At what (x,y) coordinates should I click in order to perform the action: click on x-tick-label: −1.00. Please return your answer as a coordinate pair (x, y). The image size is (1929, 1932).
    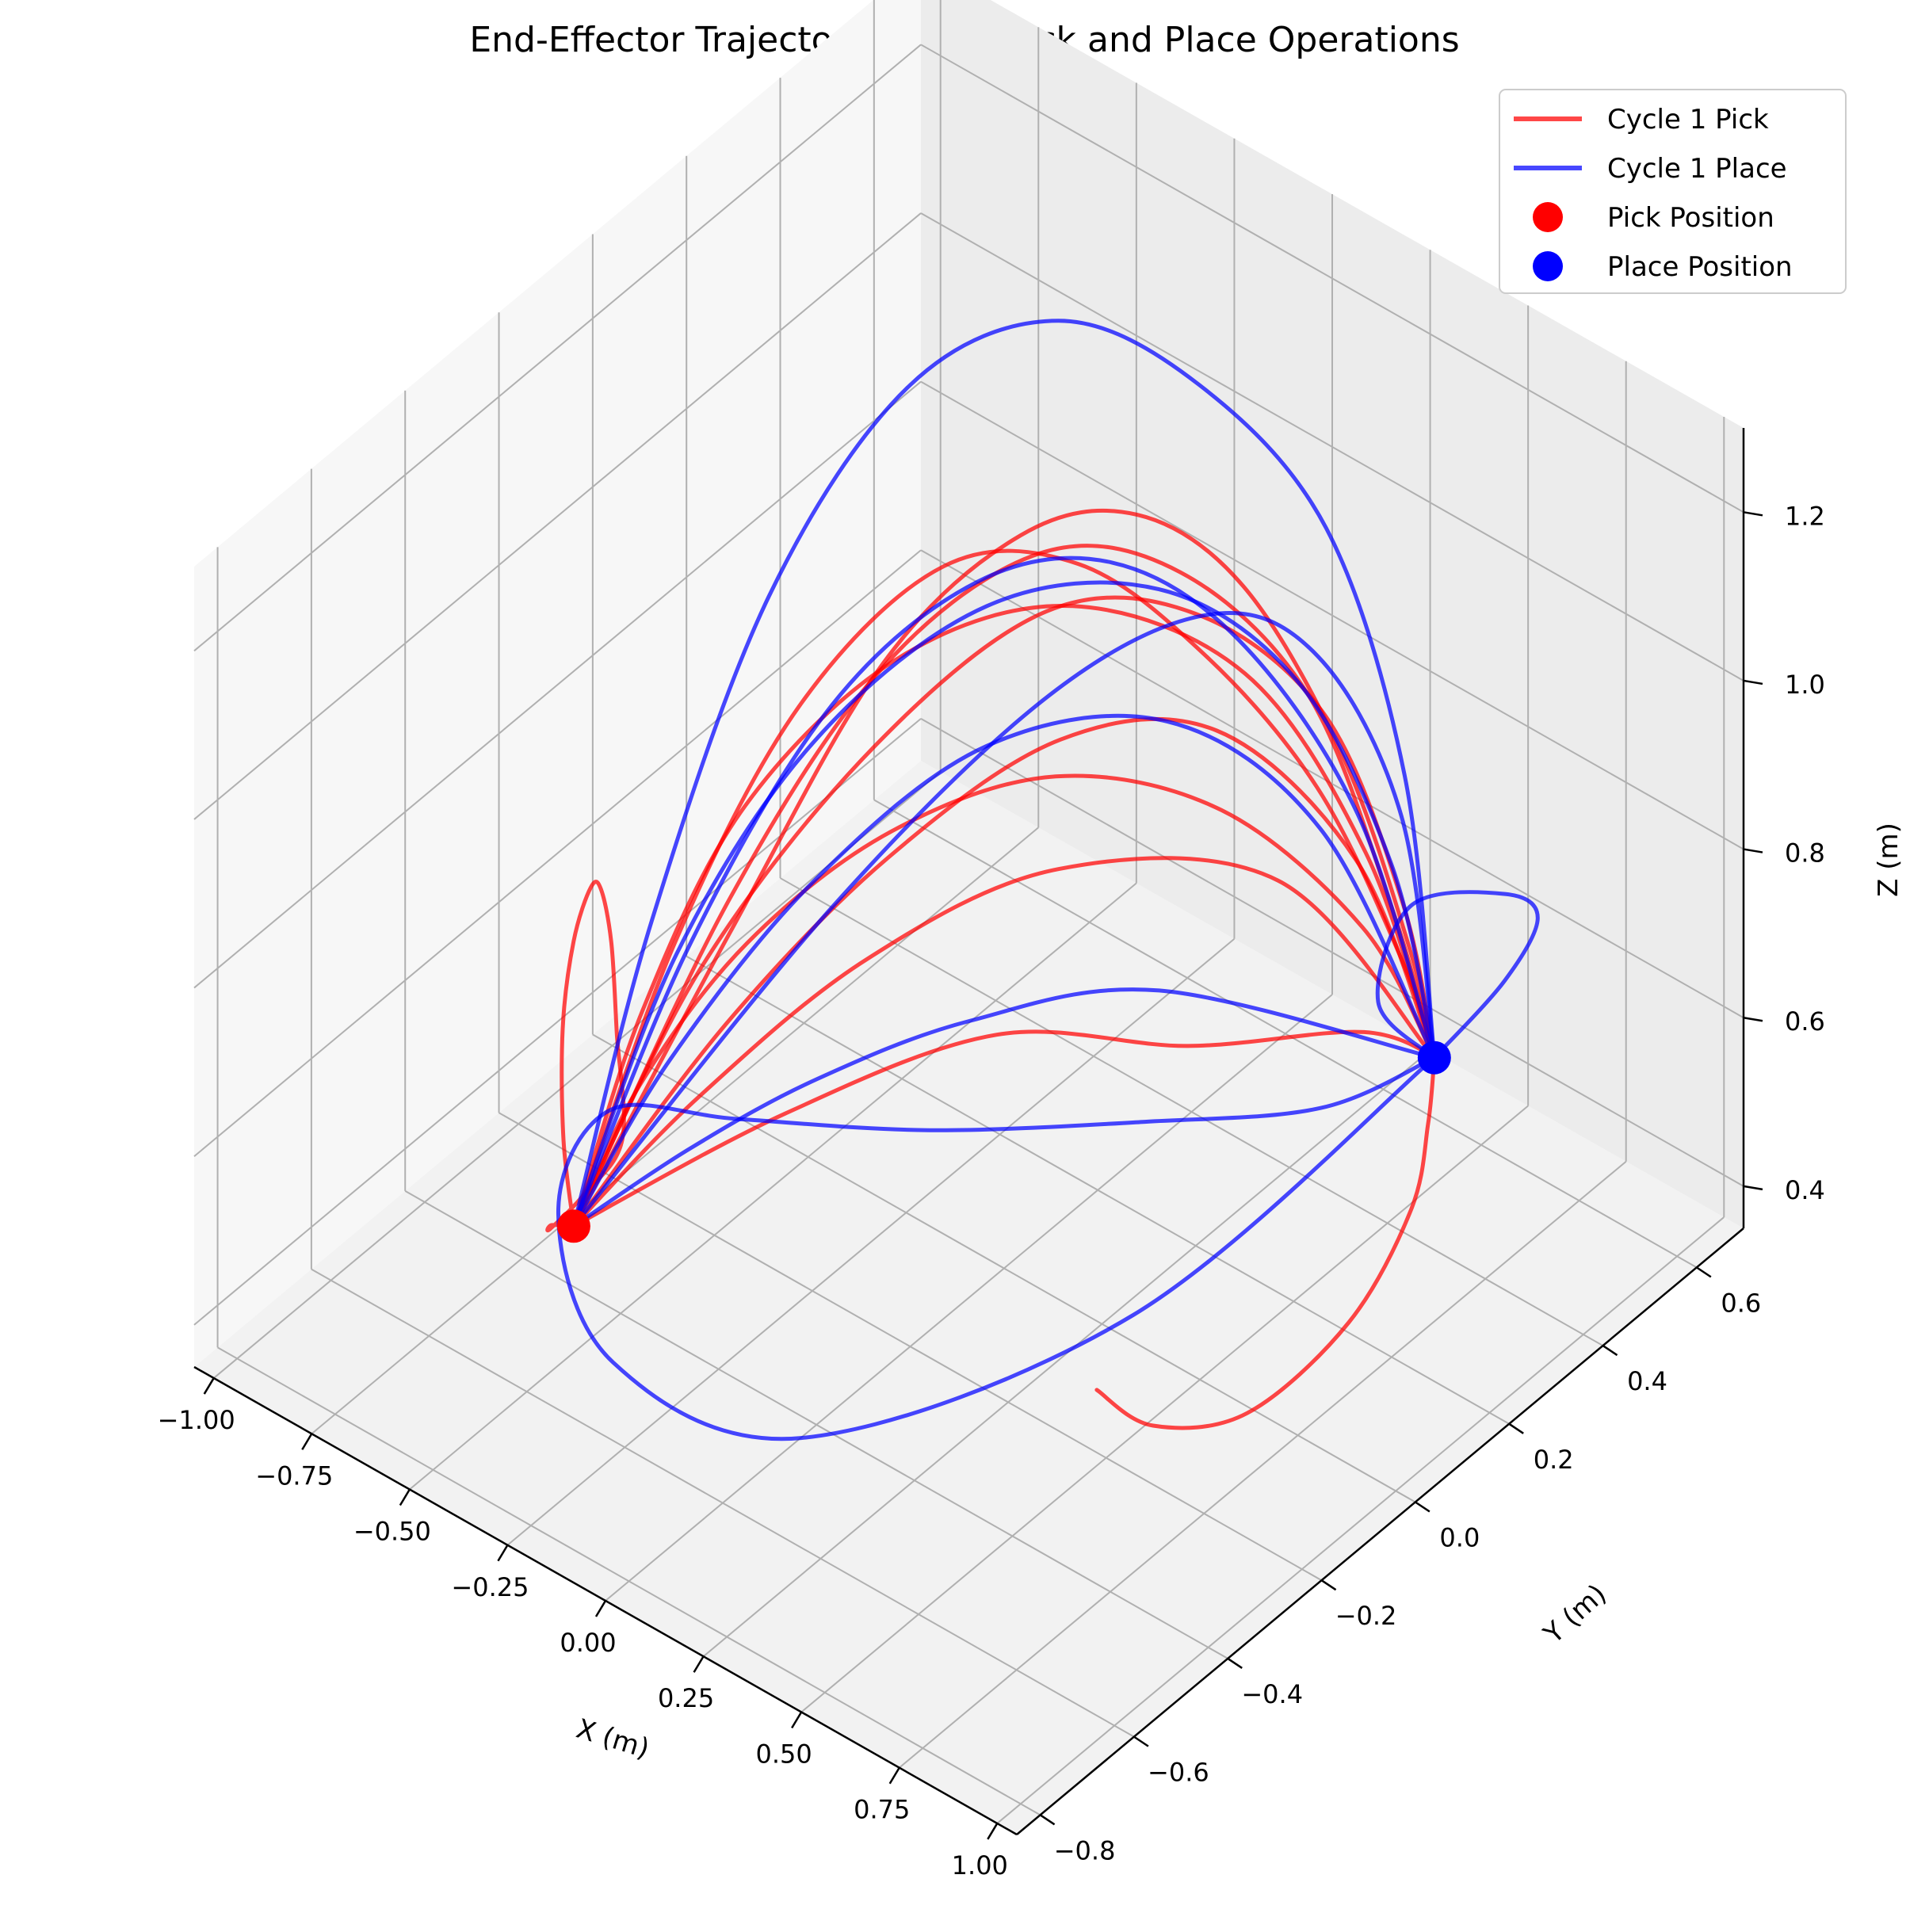
    Looking at the image, I should click on (196, 1420).